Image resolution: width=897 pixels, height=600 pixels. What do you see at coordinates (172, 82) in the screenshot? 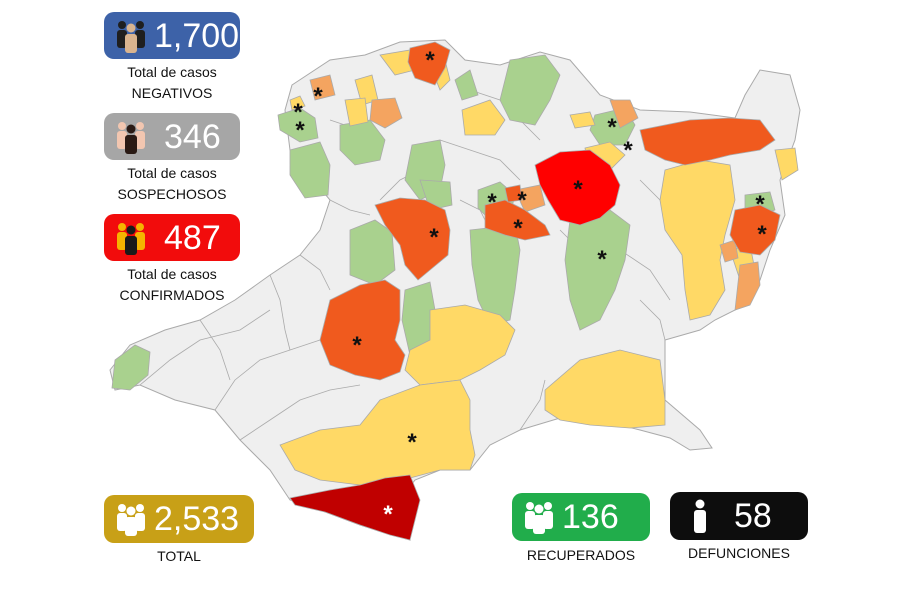
I see `negativos-caption: Total de casos NEGATIVOS` at bounding box center [172, 82].